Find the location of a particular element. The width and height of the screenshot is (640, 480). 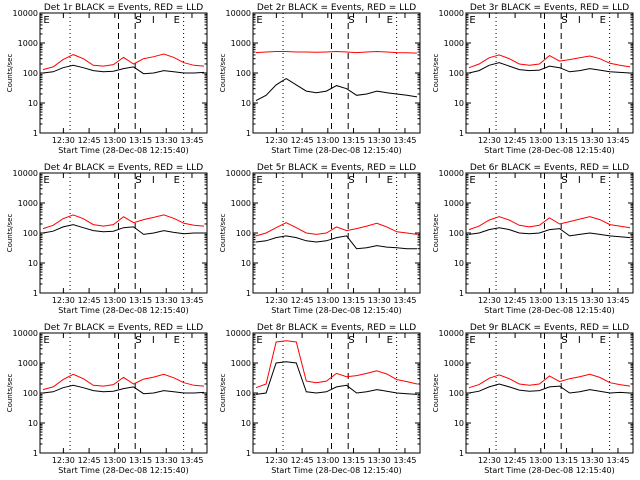

panel-title: Det 8r BLACK = Events, RED = LLD is located at coordinates (336, 328).